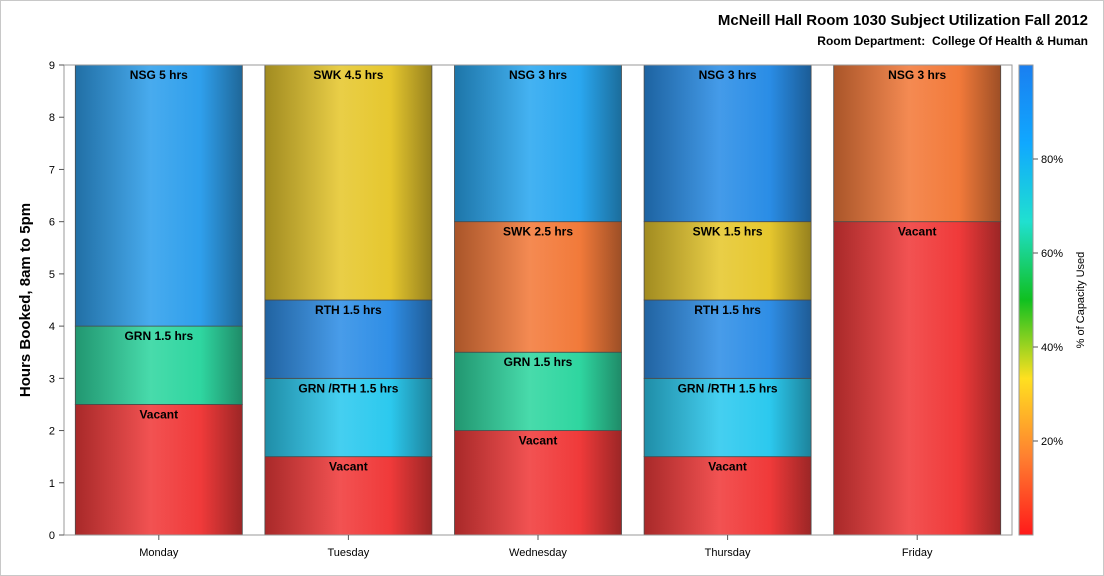  I want to click on colorbar-tick-label: 40%, so click(1052, 348).